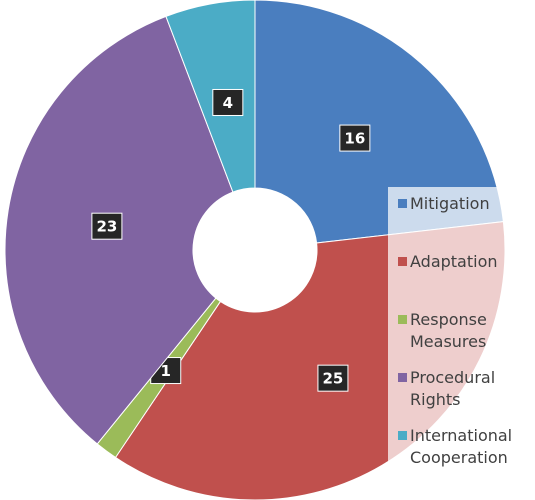 This screenshot has height=500, width=535. I want to click on donut-slice, so click(210, 96).